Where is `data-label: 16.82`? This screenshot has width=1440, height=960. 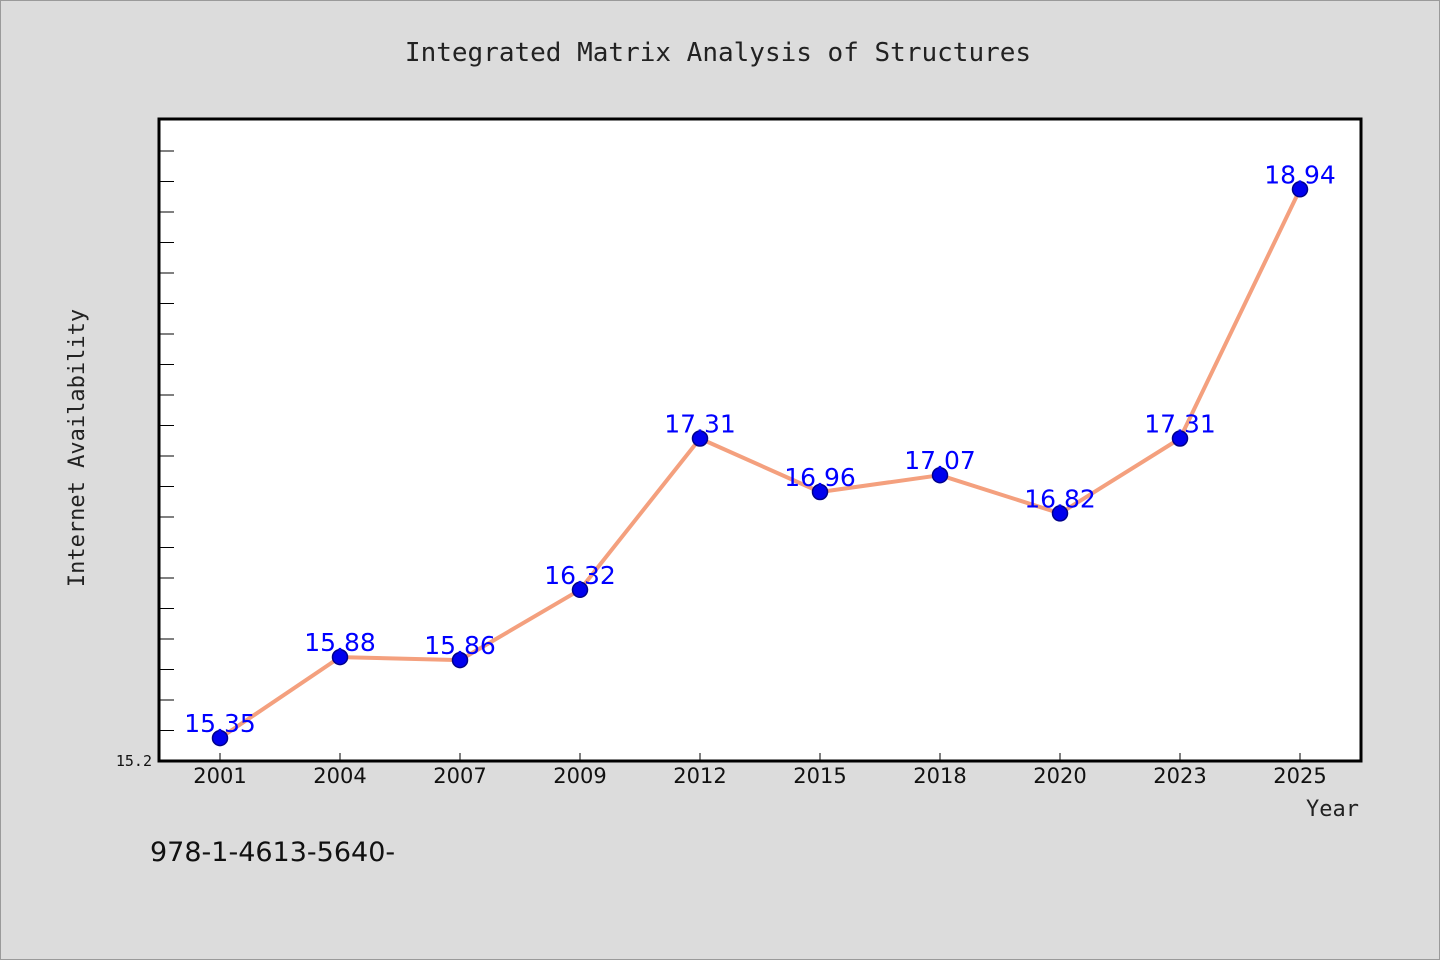
data-label: 16.82 is located at coordinates (1060, 498).